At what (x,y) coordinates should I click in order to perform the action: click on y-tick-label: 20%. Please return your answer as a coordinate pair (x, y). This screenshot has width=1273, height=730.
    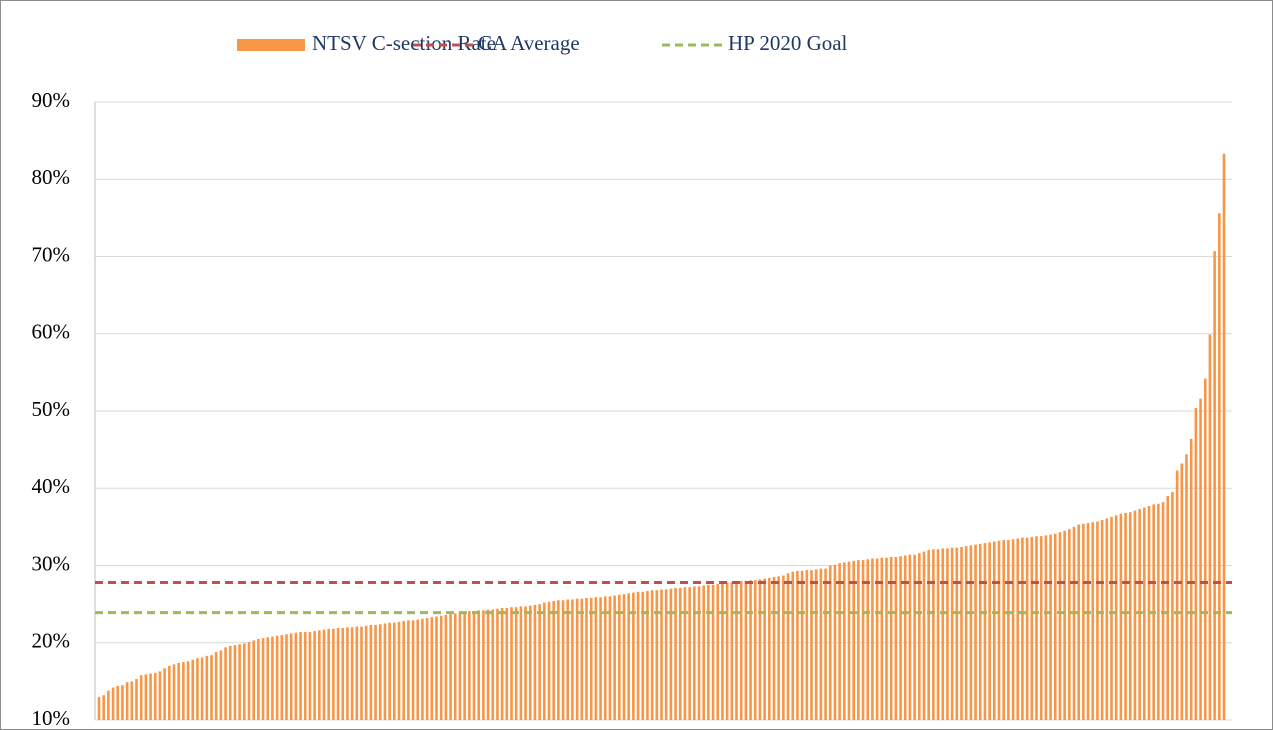
    Looking at the image, I should click on (51, 641).